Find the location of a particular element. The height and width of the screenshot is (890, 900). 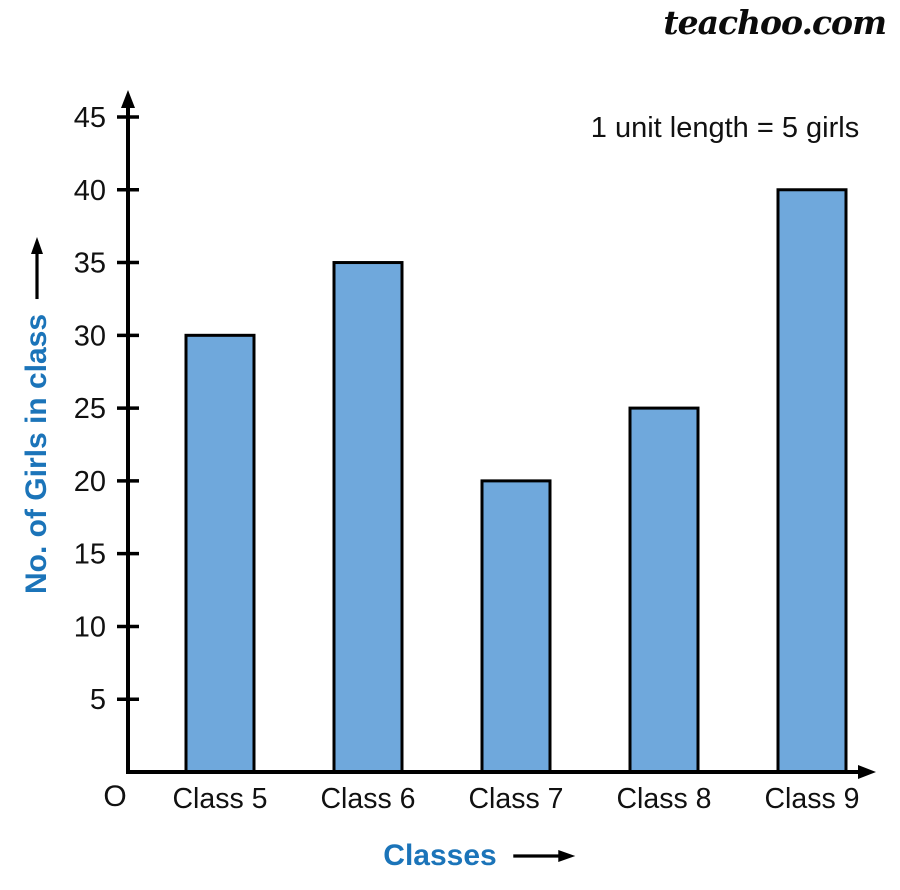

y-tick-label-30: 30 is located at coordinates (90, 336).